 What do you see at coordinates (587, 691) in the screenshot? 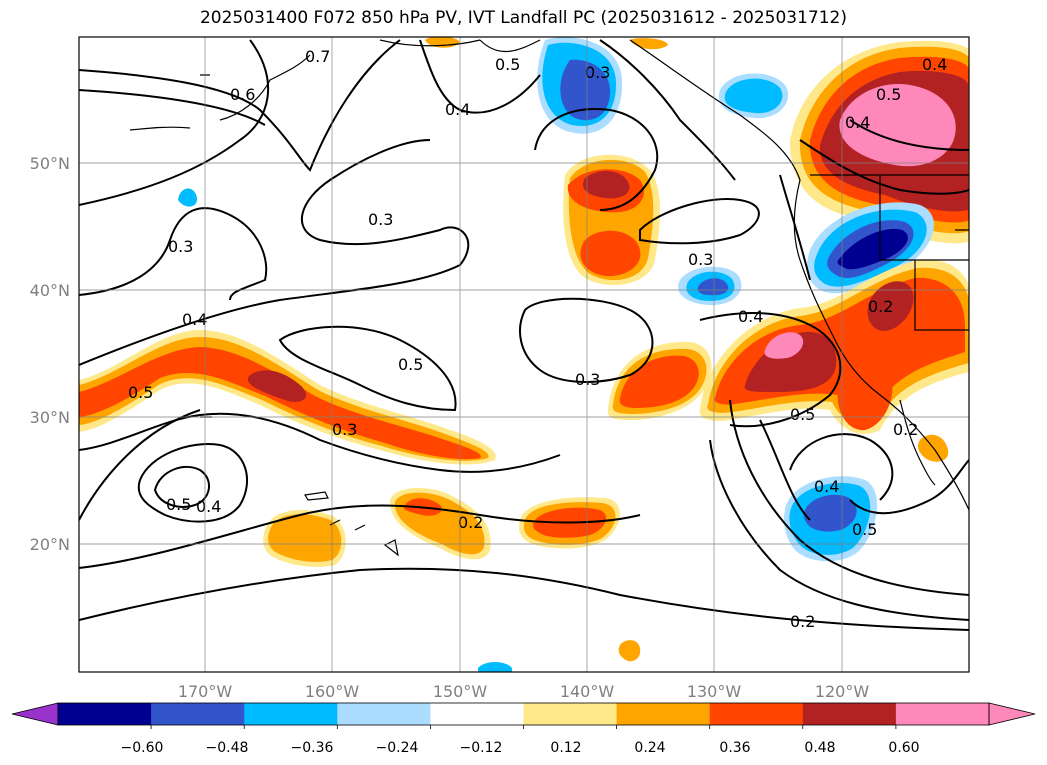
I see `lon-tick-label: 140°W` at bounding box center [587, 691].